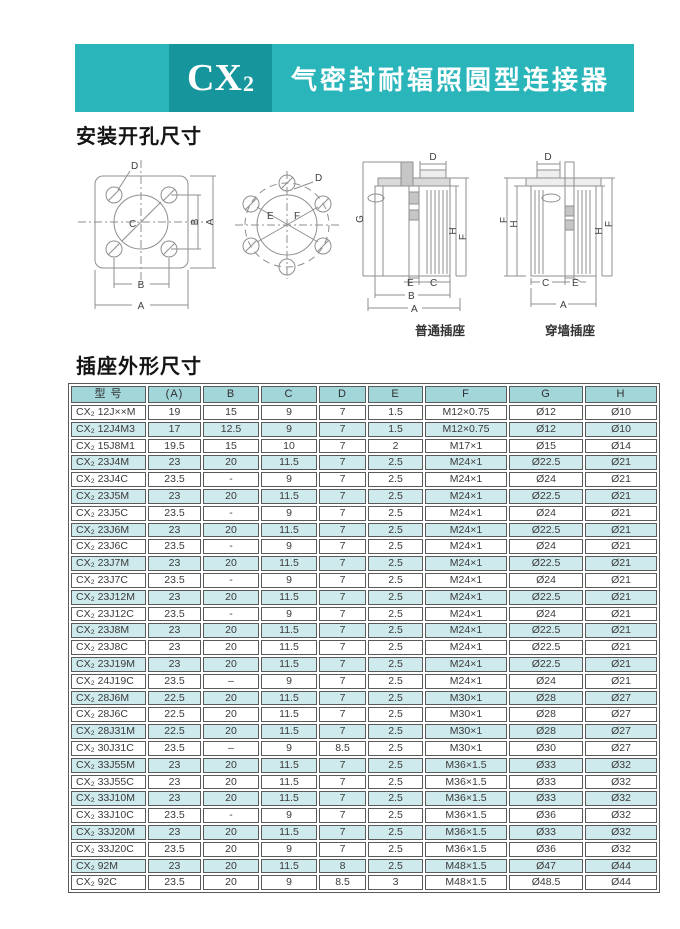 Image resolution: width=680 pixels, height=929 pixels. I want to click on table-row: CX₂ 12J4M3 17 12.5 9 7 1.5 M12×0.75 Ø12 Ø10, so click(364, 429).